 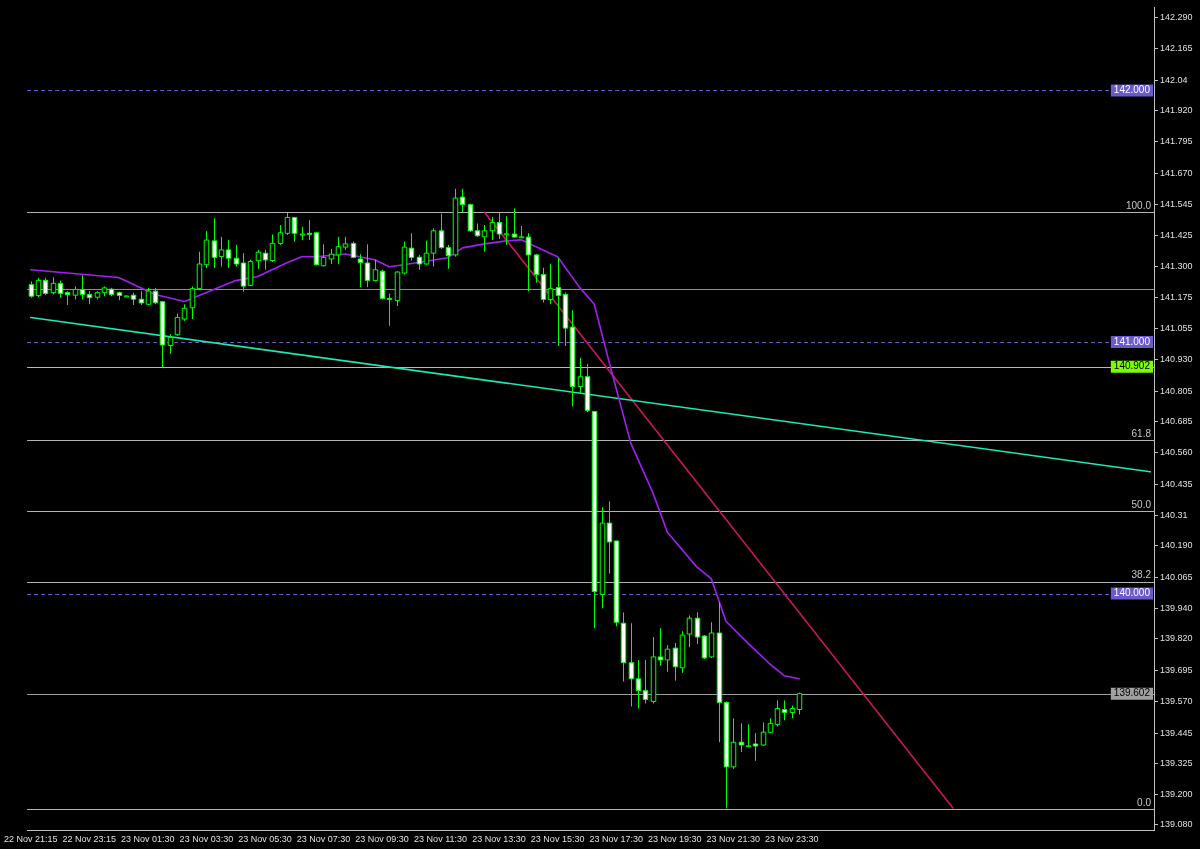 I want to click on annotation: 38.2, so click(x=1141, y=575).